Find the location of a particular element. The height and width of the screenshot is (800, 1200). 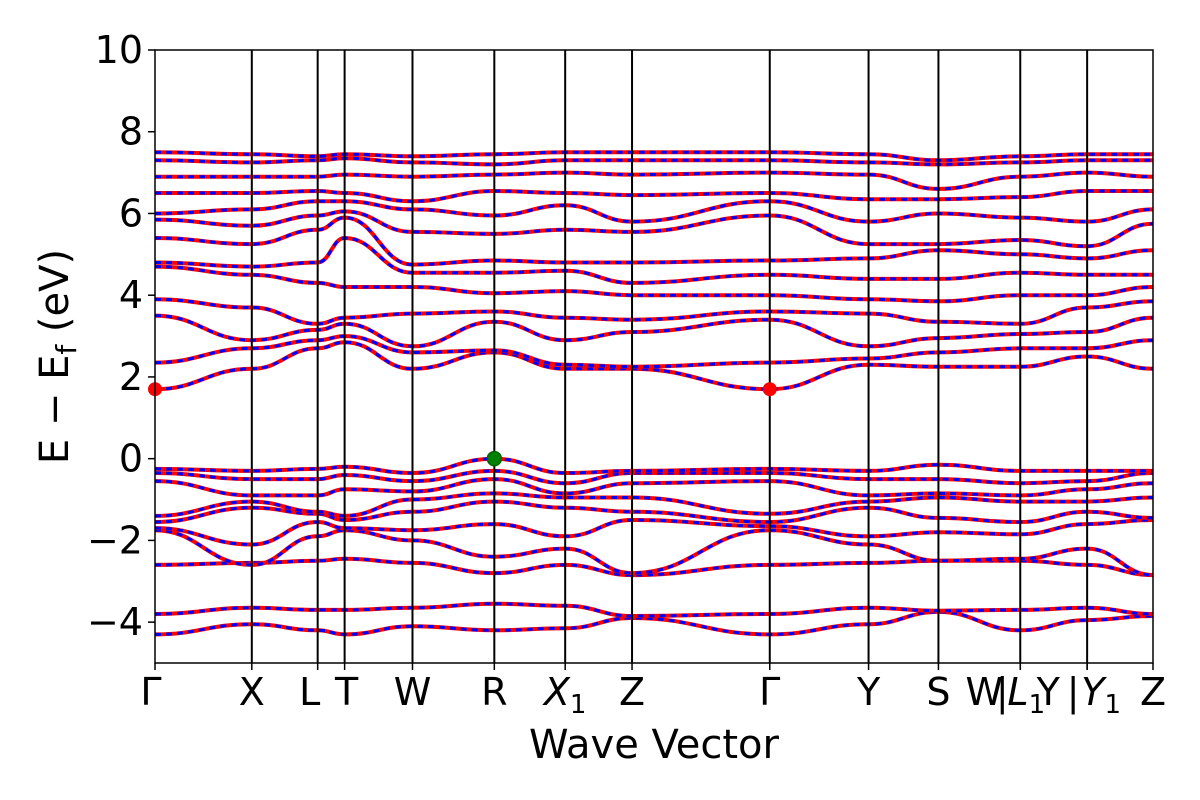

x-tick-label: S is located at coordinates (938, 692).